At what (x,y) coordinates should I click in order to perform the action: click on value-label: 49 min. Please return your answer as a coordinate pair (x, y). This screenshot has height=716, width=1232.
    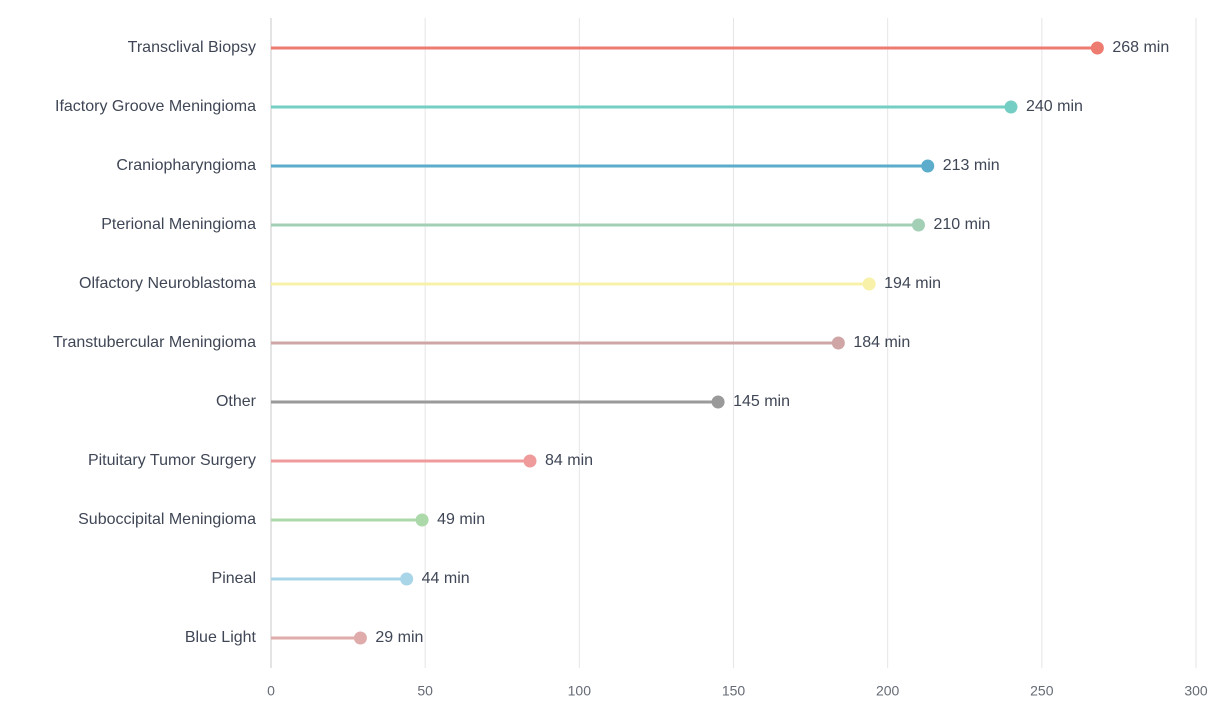
    Looking at the image, I should click on (461, 519).